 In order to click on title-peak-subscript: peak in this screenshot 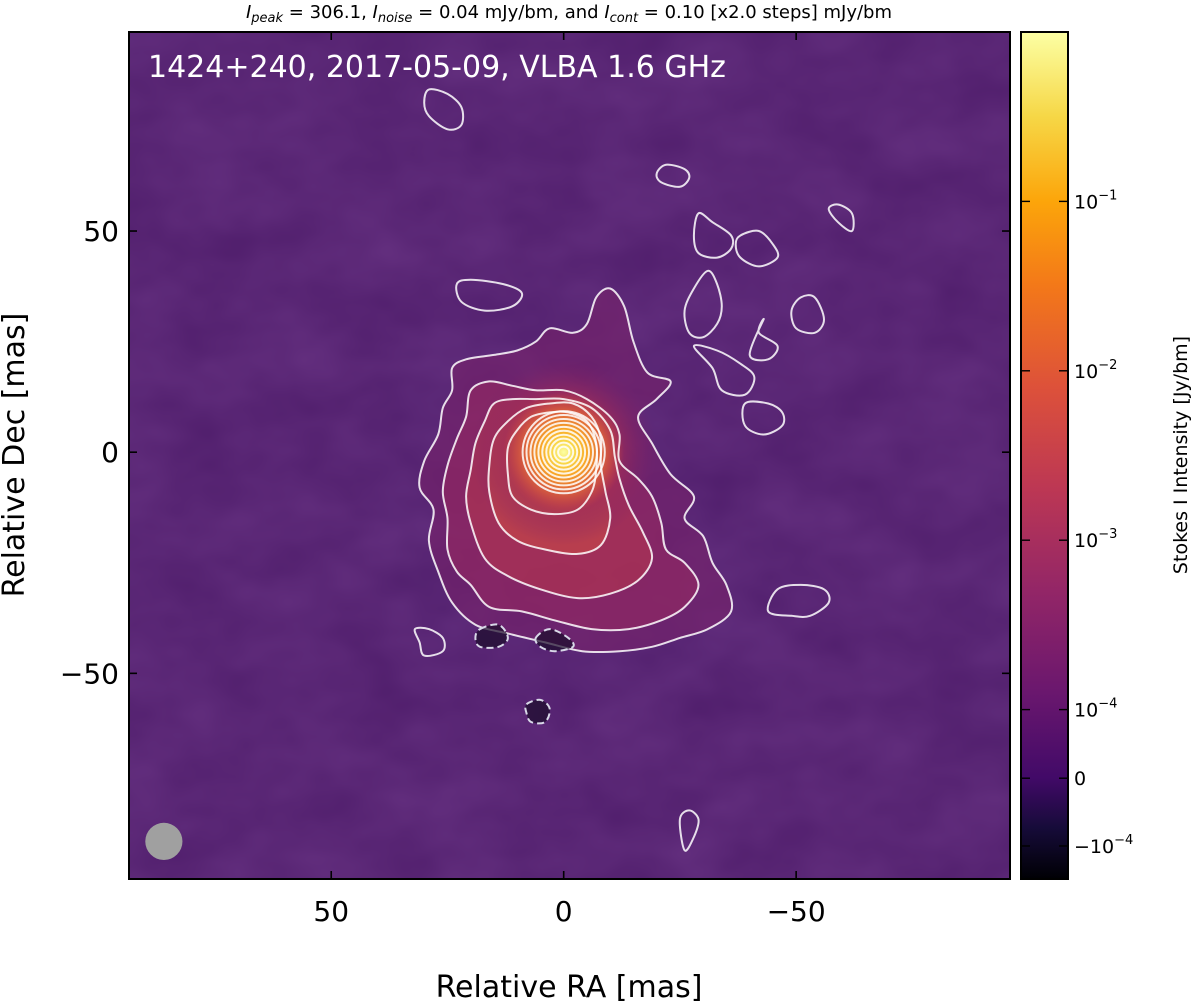, I will do `click(266, 18)`.